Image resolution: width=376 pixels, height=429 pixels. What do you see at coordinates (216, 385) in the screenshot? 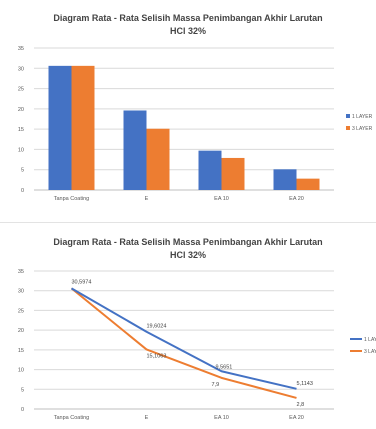
I see `data-label: 7,9` at bounding box center [216, 385].